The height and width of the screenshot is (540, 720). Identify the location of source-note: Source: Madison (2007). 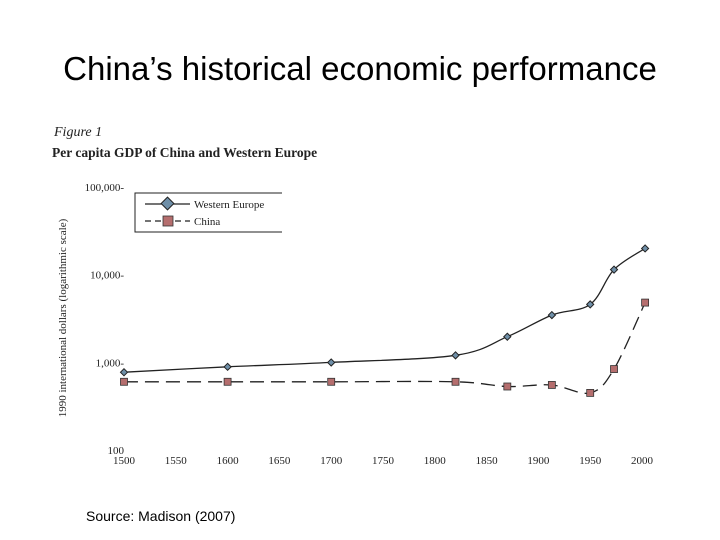
(161, 516).